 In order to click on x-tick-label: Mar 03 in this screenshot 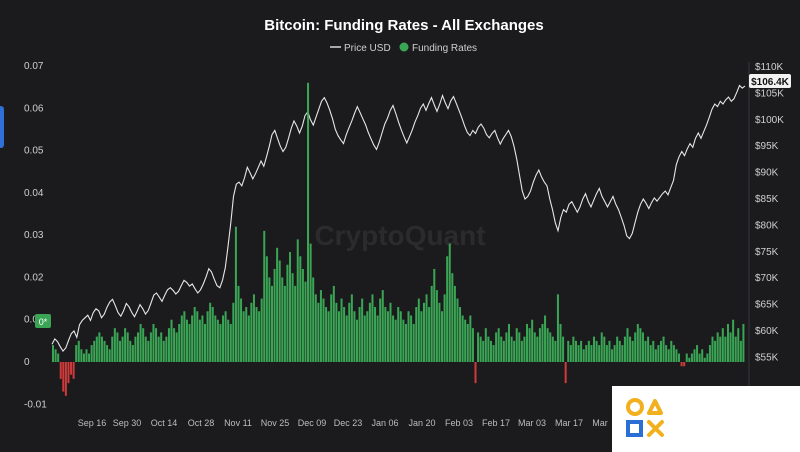, I will do `click(532, 423)`.